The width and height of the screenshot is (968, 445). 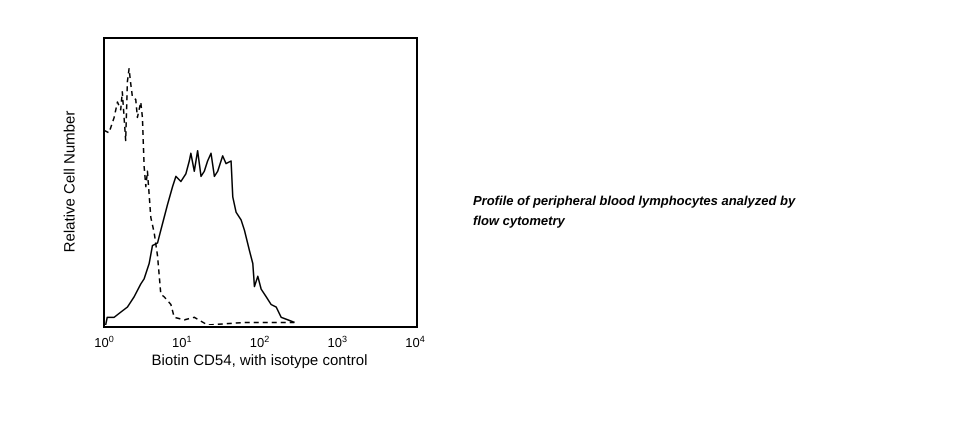 What do you see at coordinates (69, 181) in the screenshot?
I see `y-axis-title: Relative Cell Number` at bounding box center [69, 181].